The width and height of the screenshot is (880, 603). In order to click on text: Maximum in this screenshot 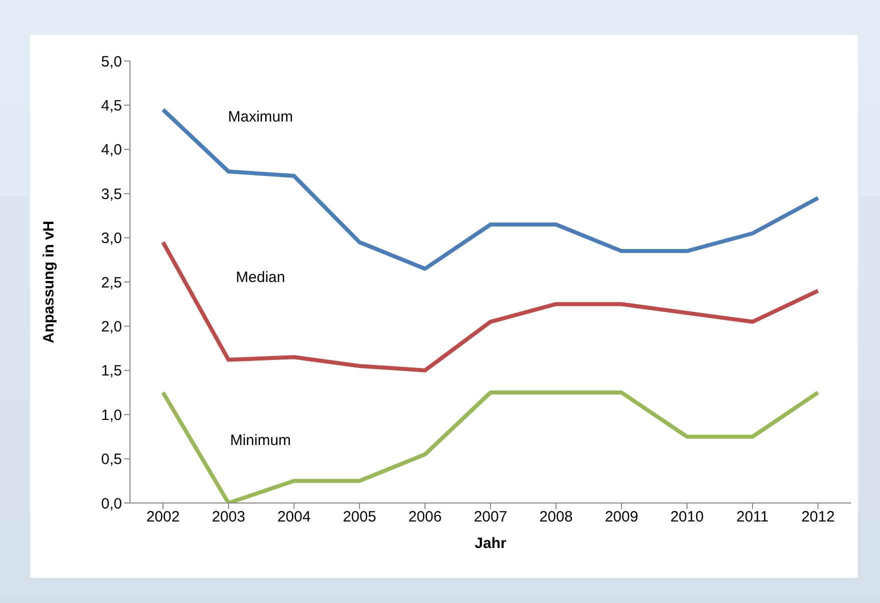, I will do `click(261, 117)`.